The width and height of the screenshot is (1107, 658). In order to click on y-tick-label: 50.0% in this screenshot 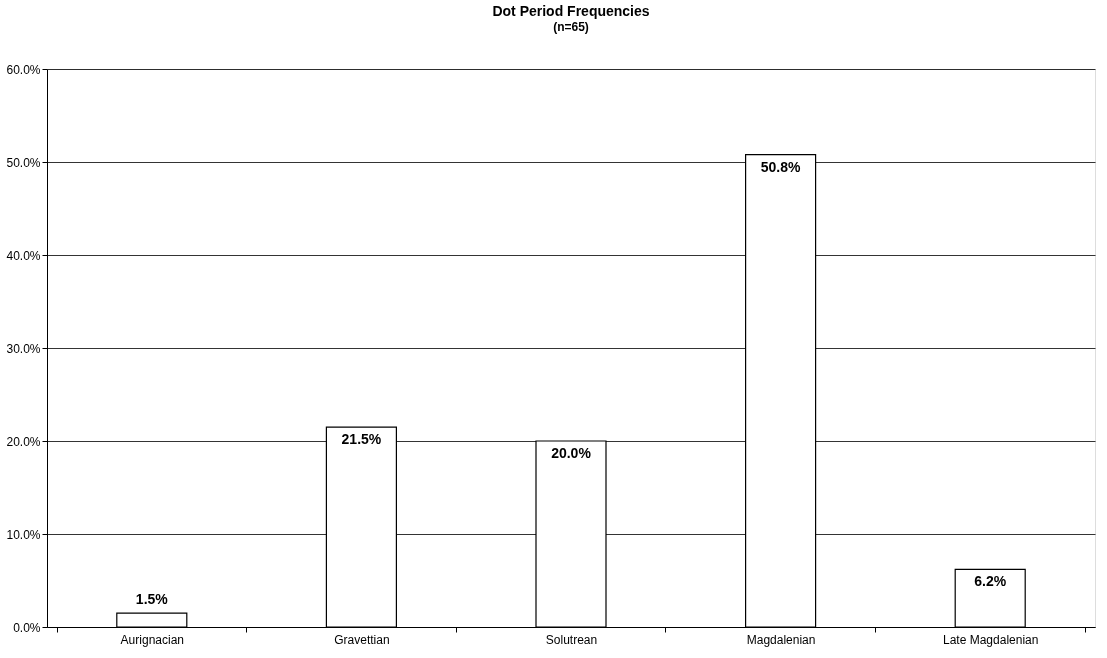, I will do `click(23, 162)`.